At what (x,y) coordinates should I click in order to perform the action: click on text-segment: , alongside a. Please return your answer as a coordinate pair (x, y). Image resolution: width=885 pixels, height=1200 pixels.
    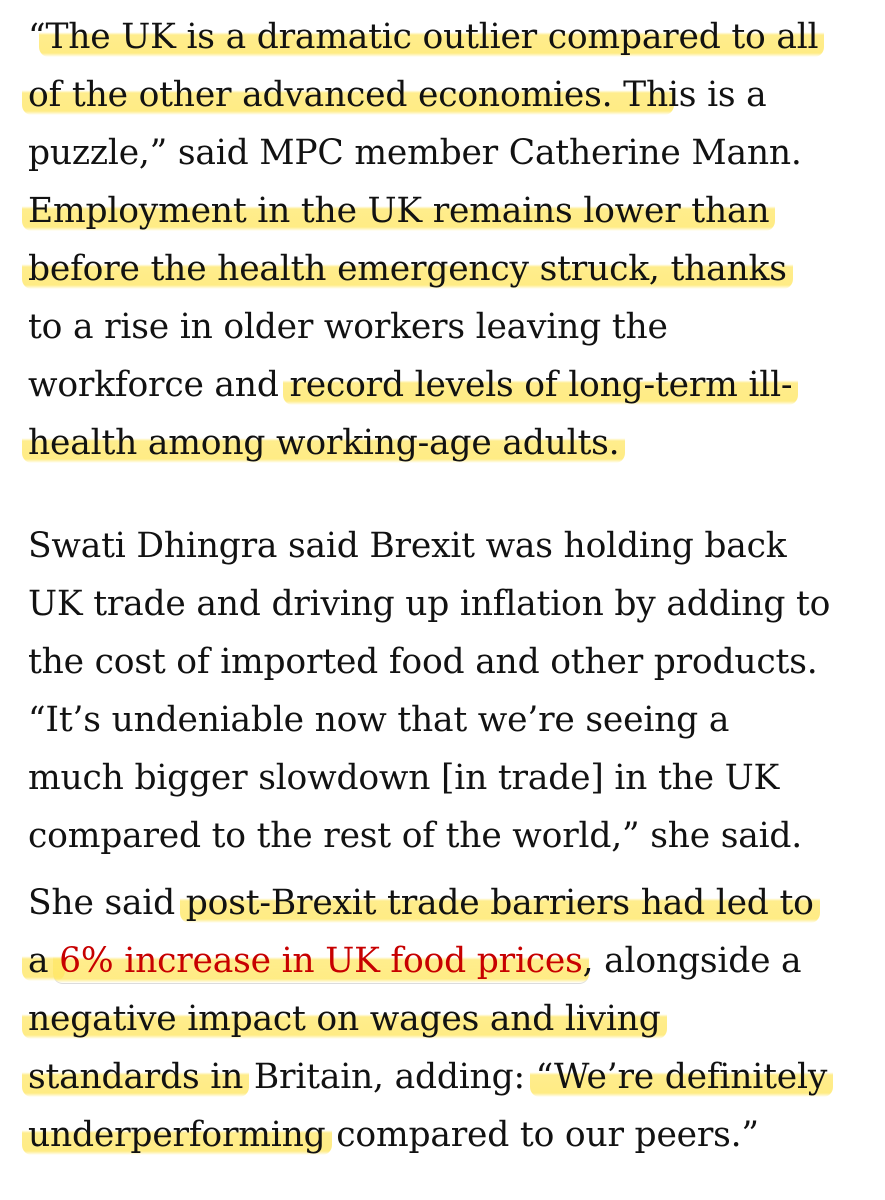
    Looking at the image, I should click on (692, 961).